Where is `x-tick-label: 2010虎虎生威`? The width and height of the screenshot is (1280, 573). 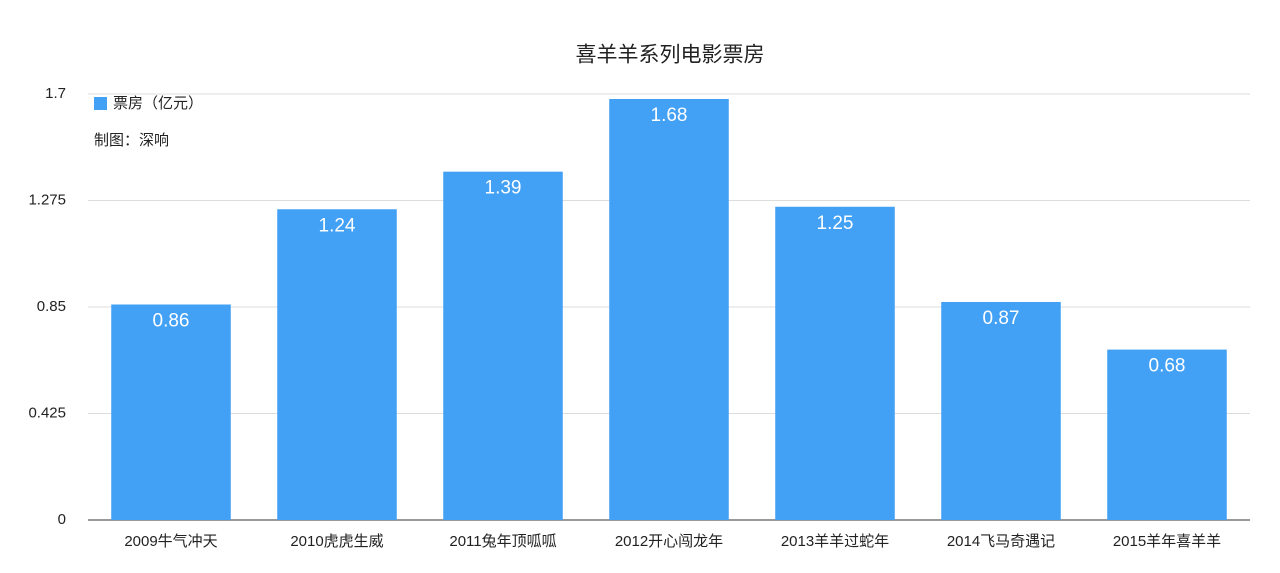 x-tick-label: 2010虎虎生威 is located at coordinates (336, 541).